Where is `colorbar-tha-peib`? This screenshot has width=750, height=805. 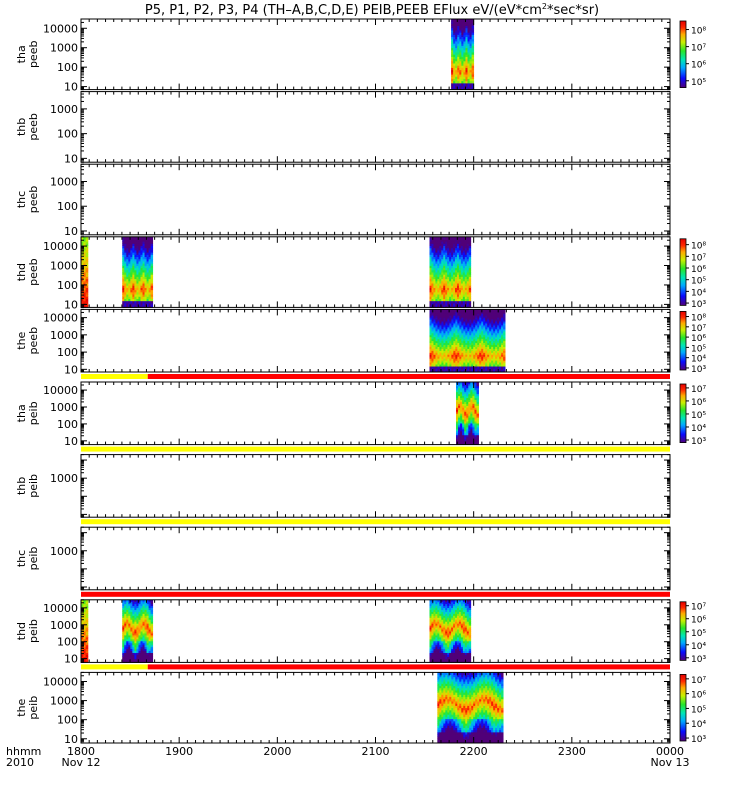
colorbar-tha-peib is located at coordinates (683, 413).